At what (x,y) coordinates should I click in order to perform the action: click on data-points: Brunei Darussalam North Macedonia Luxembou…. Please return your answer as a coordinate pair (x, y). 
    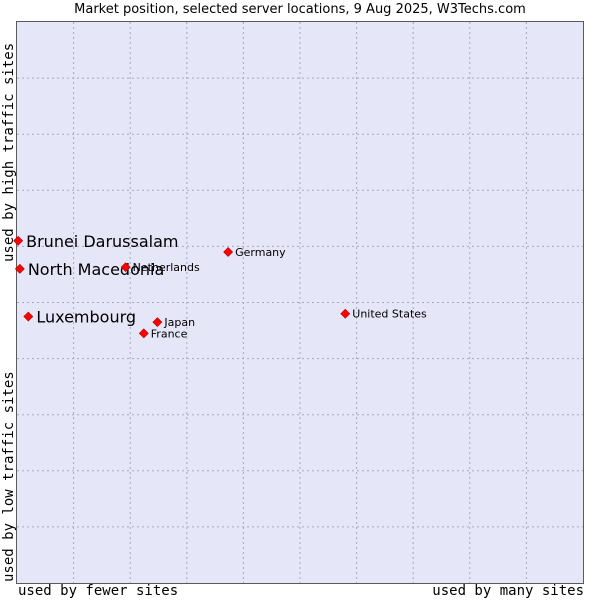
    Looking at the image, I should click on (220, 286).